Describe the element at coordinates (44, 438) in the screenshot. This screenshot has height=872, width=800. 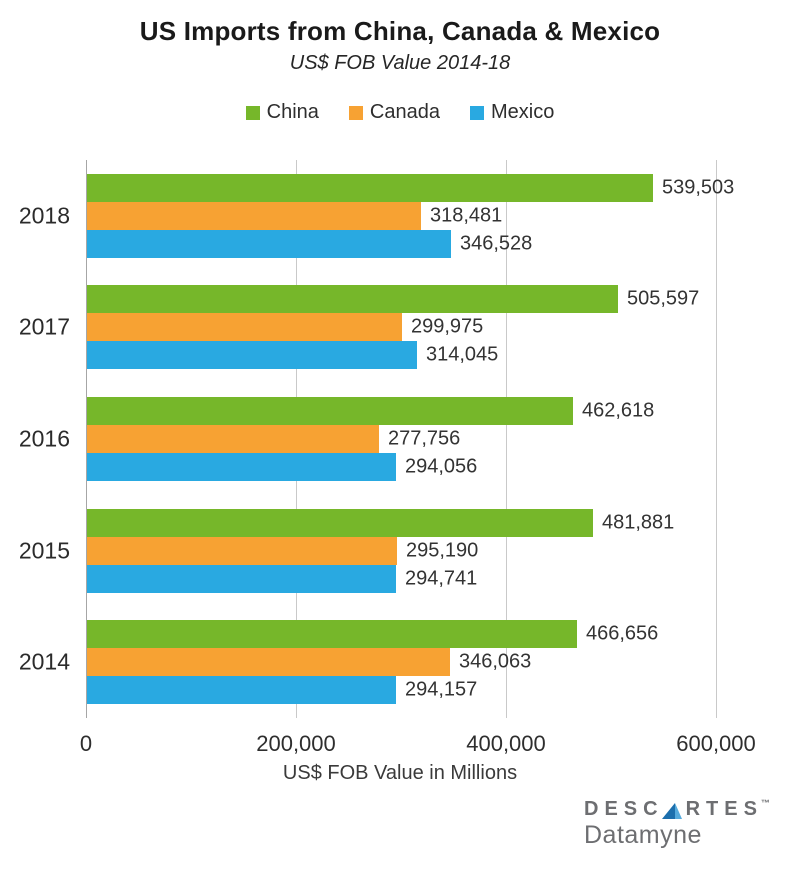
I see `year-label-2016: 2016` at that location.